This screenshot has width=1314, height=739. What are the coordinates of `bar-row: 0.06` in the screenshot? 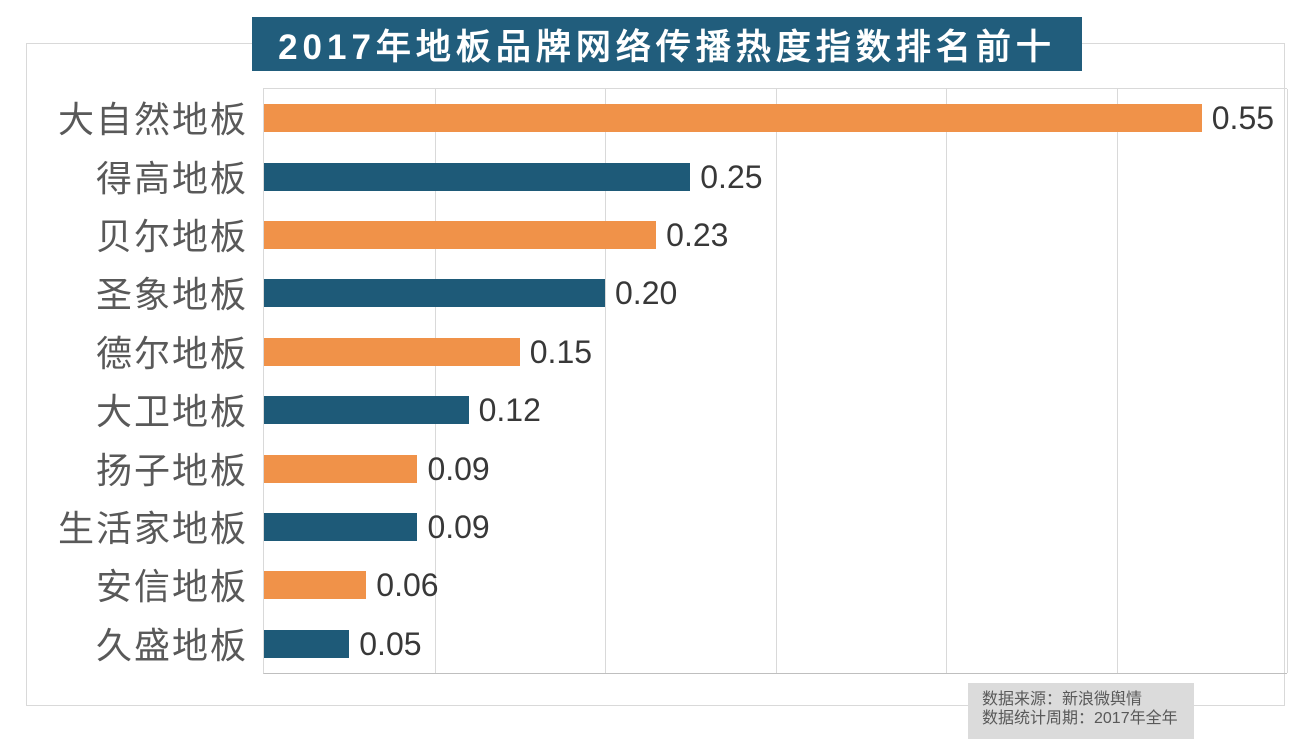 It's located at (775, 585).